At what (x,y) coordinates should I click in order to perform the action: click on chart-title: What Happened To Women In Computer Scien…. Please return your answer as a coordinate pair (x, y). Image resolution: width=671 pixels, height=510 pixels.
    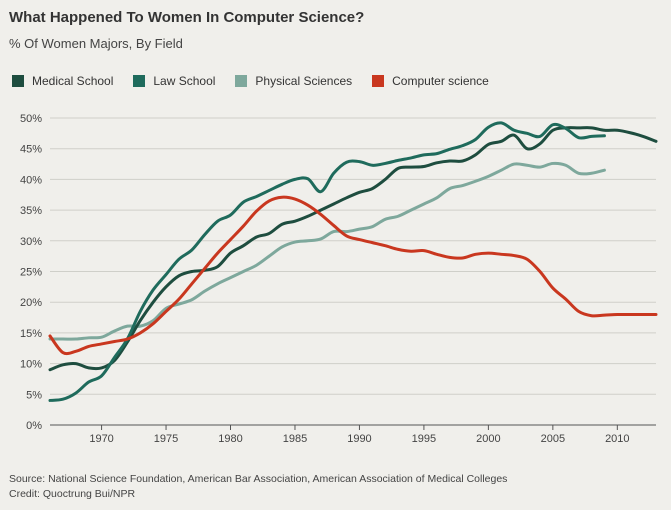
    Looking at the image, I should click on (187, 17).